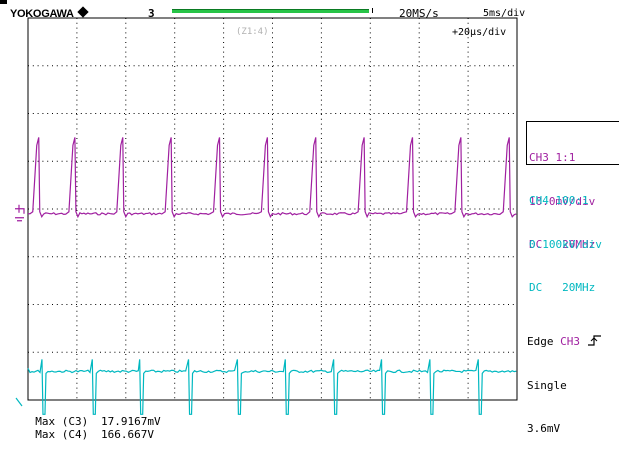  I want to click on measurement-label: Max (C4), so click(62, 434).